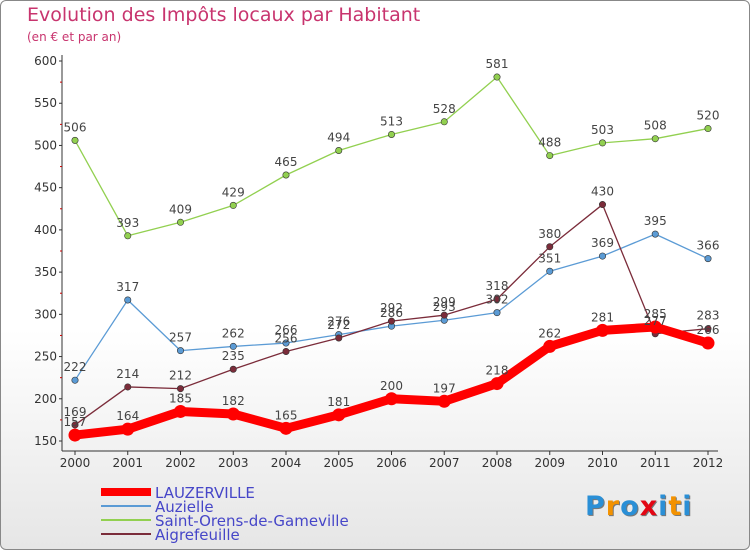  Describe the element at coordinates (391, 121) in the screenshot. I see `data-label: 513` at that location.